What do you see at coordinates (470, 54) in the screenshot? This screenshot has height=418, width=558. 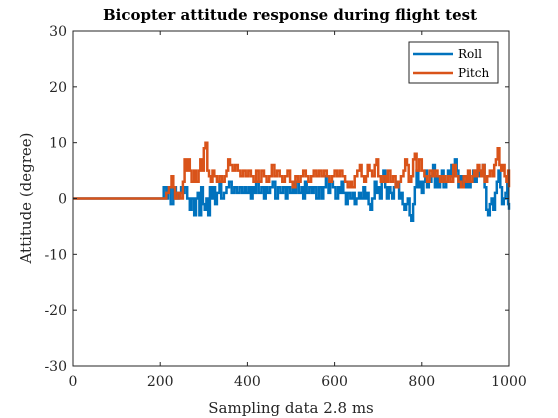 I see `legend-label-roll: Roll` at bounding box center [470, 54].